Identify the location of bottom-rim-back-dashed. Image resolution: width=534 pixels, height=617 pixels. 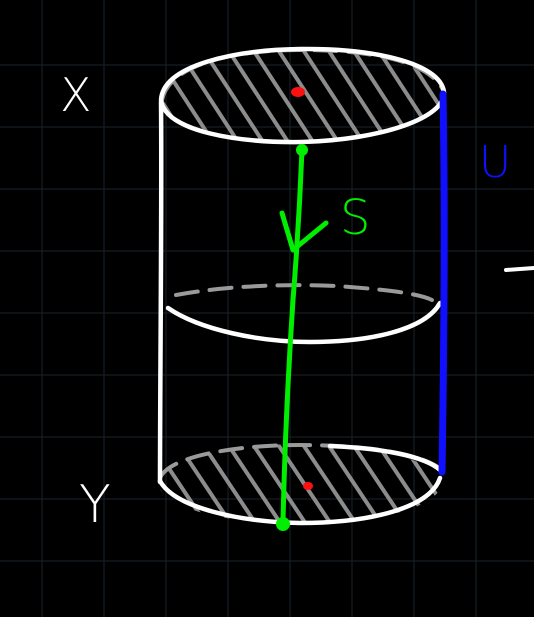
(301, 461).